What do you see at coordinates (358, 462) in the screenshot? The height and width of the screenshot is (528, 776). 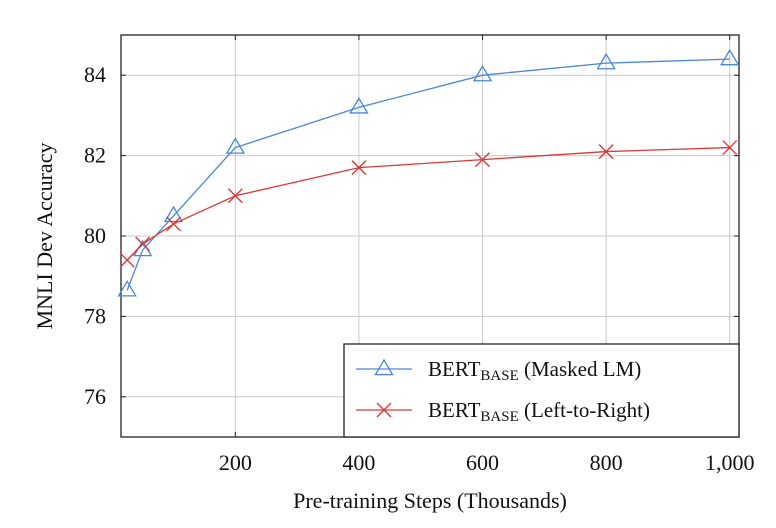 I see `x-tick-label: 400` at bounding box center [358, 462].